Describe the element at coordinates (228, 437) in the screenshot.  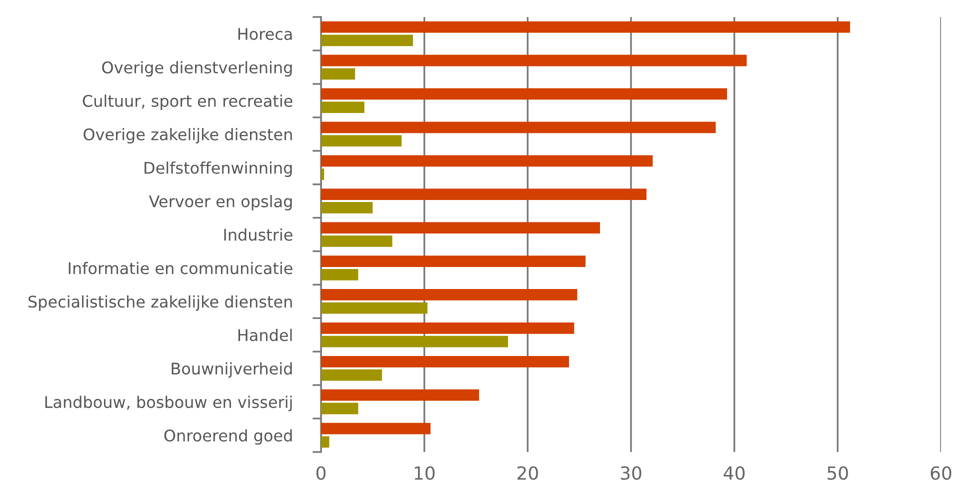
I see `y-tick-label: Onroerend goed` at that location.